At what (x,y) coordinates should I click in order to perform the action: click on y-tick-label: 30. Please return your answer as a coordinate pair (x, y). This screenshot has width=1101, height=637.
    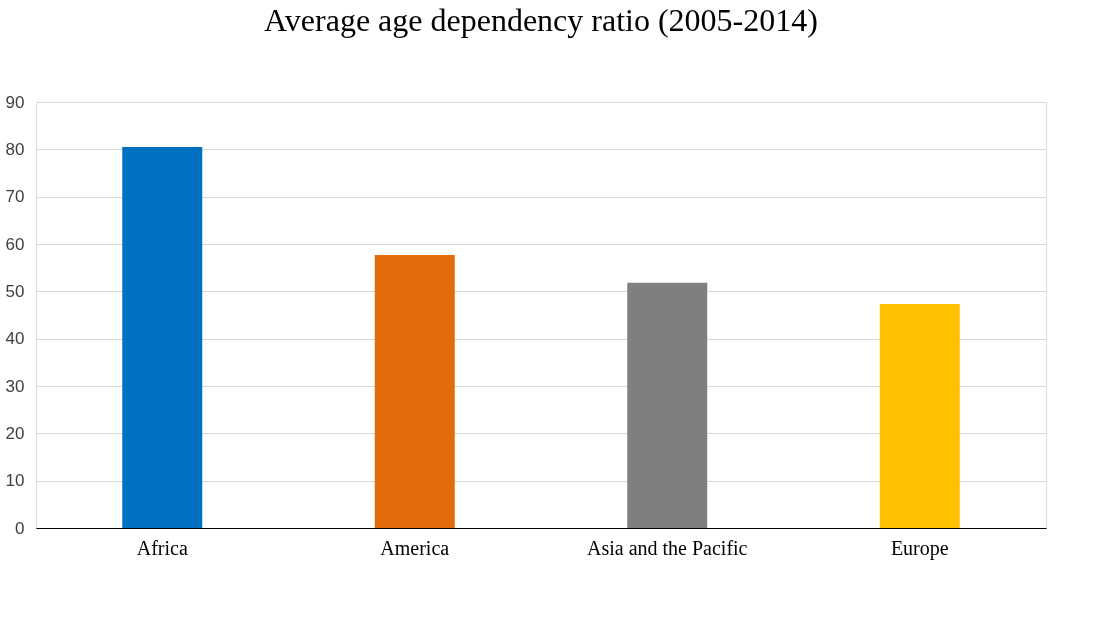
    Looking at the image, I should click on (15, 386).